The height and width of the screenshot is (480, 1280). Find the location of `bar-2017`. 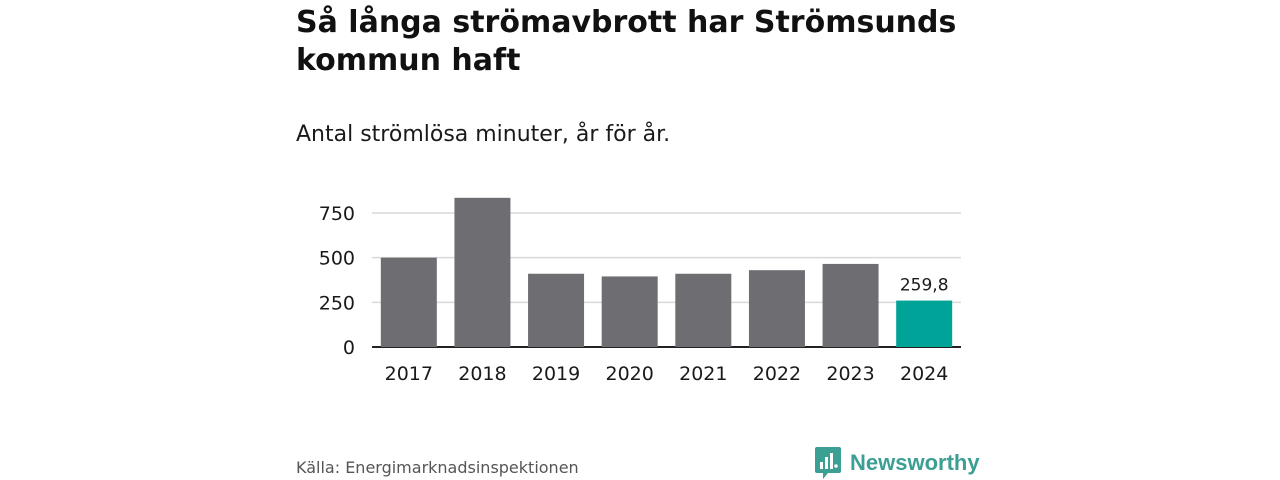

bar-2017 is located at coordinates (408, 302).